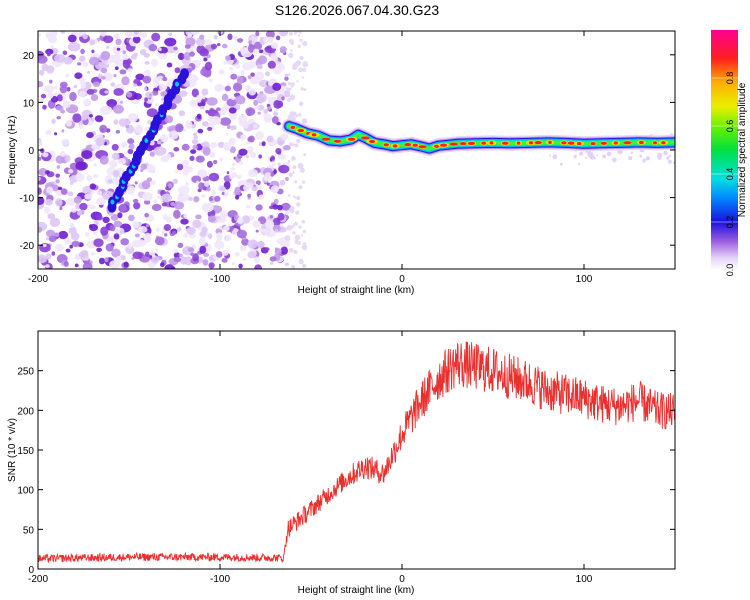 The width and height of the screenshot is (750, 600). I want to click on y-tick-label: 0, so click(31, 570).